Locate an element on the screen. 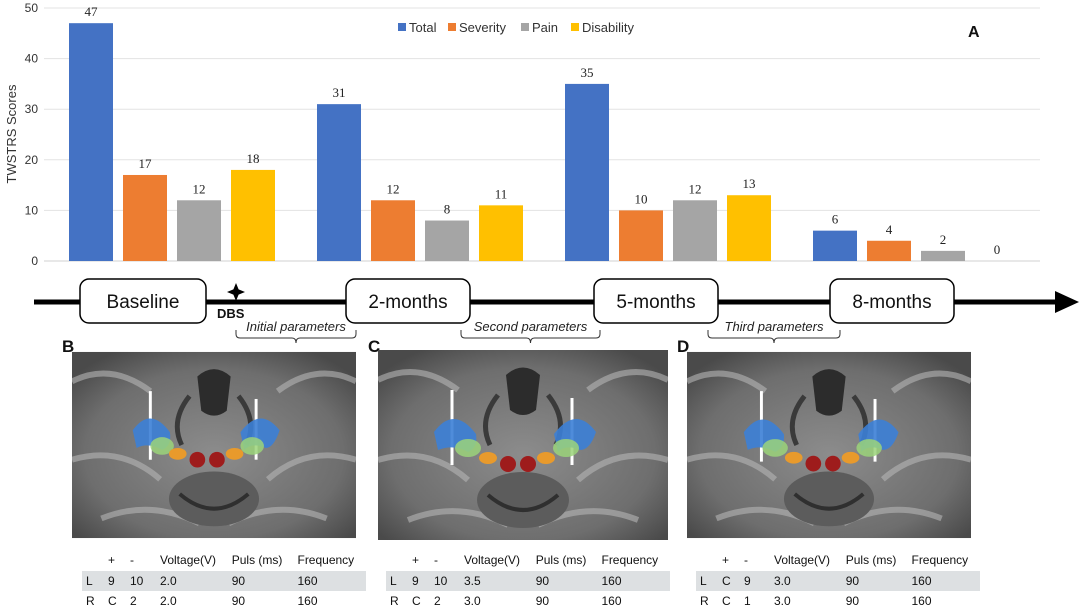  panel-label-b: B is located at coordinates (68, 346).